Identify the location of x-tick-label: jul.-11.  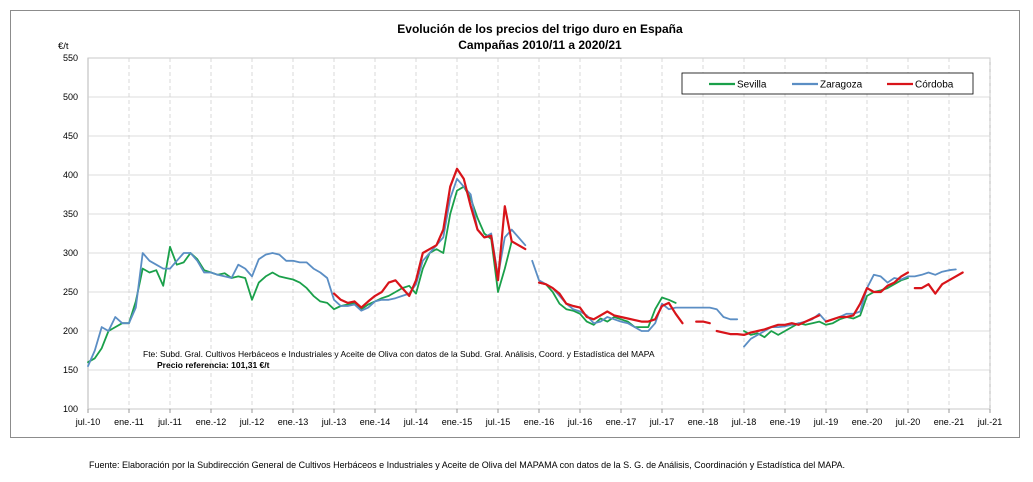
(169, 422).